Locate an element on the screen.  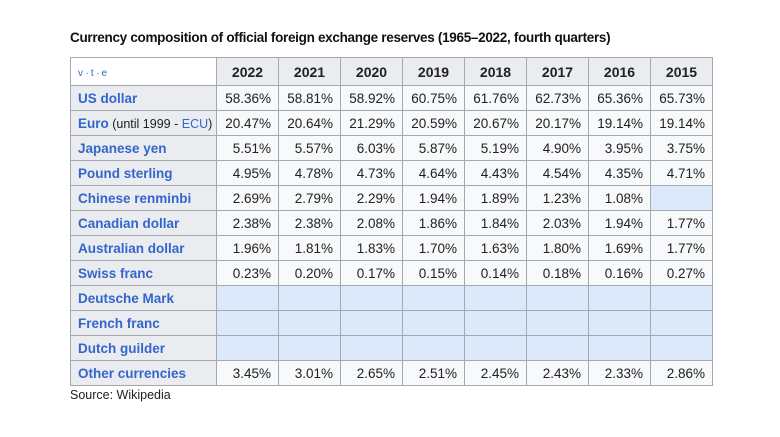
header-row: v · t · e 2022 2021 2020 2019 2018 2017 2016 2015 is located at coordinates (391, 71).